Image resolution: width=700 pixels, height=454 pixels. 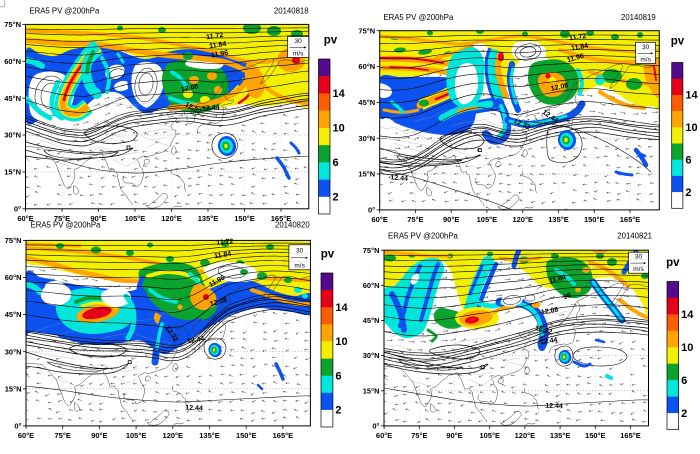 I want to click on svg-text: 96, so click(x=568, y=296).